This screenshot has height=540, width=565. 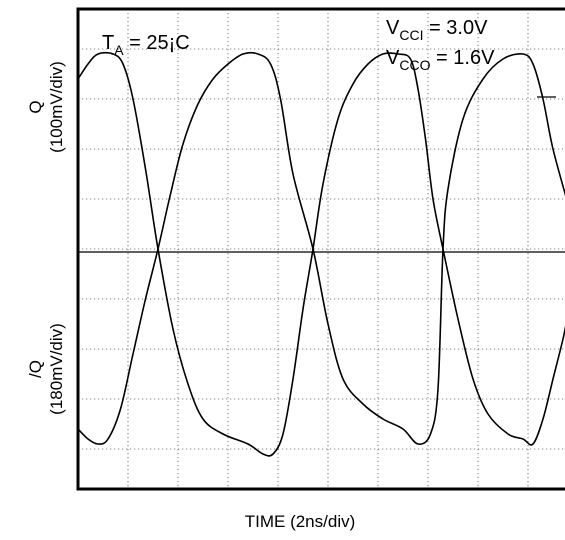 I want to click on qbar-axis-scale: (180mV/div), so click(x=56, y=369).